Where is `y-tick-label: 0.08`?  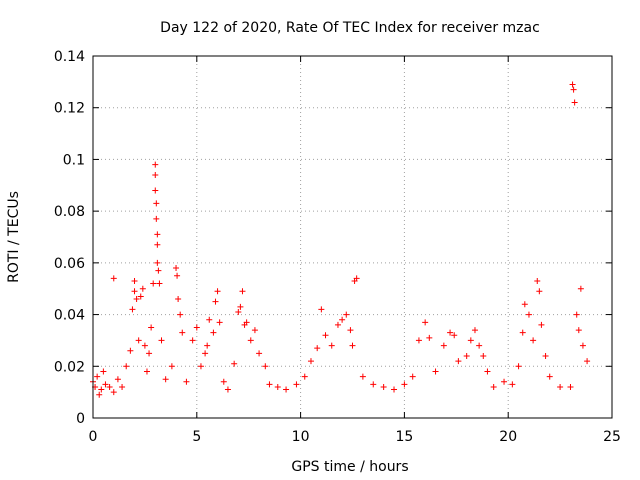 y-tick-label: 0.08 is located at coordinates (69, 212).